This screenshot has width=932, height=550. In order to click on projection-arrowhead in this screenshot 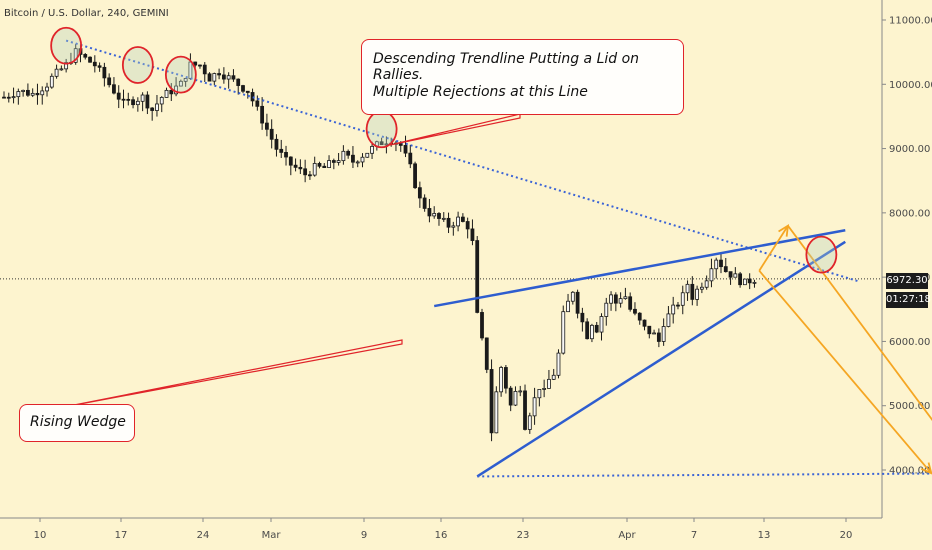, I will do `click(926, 468)`.